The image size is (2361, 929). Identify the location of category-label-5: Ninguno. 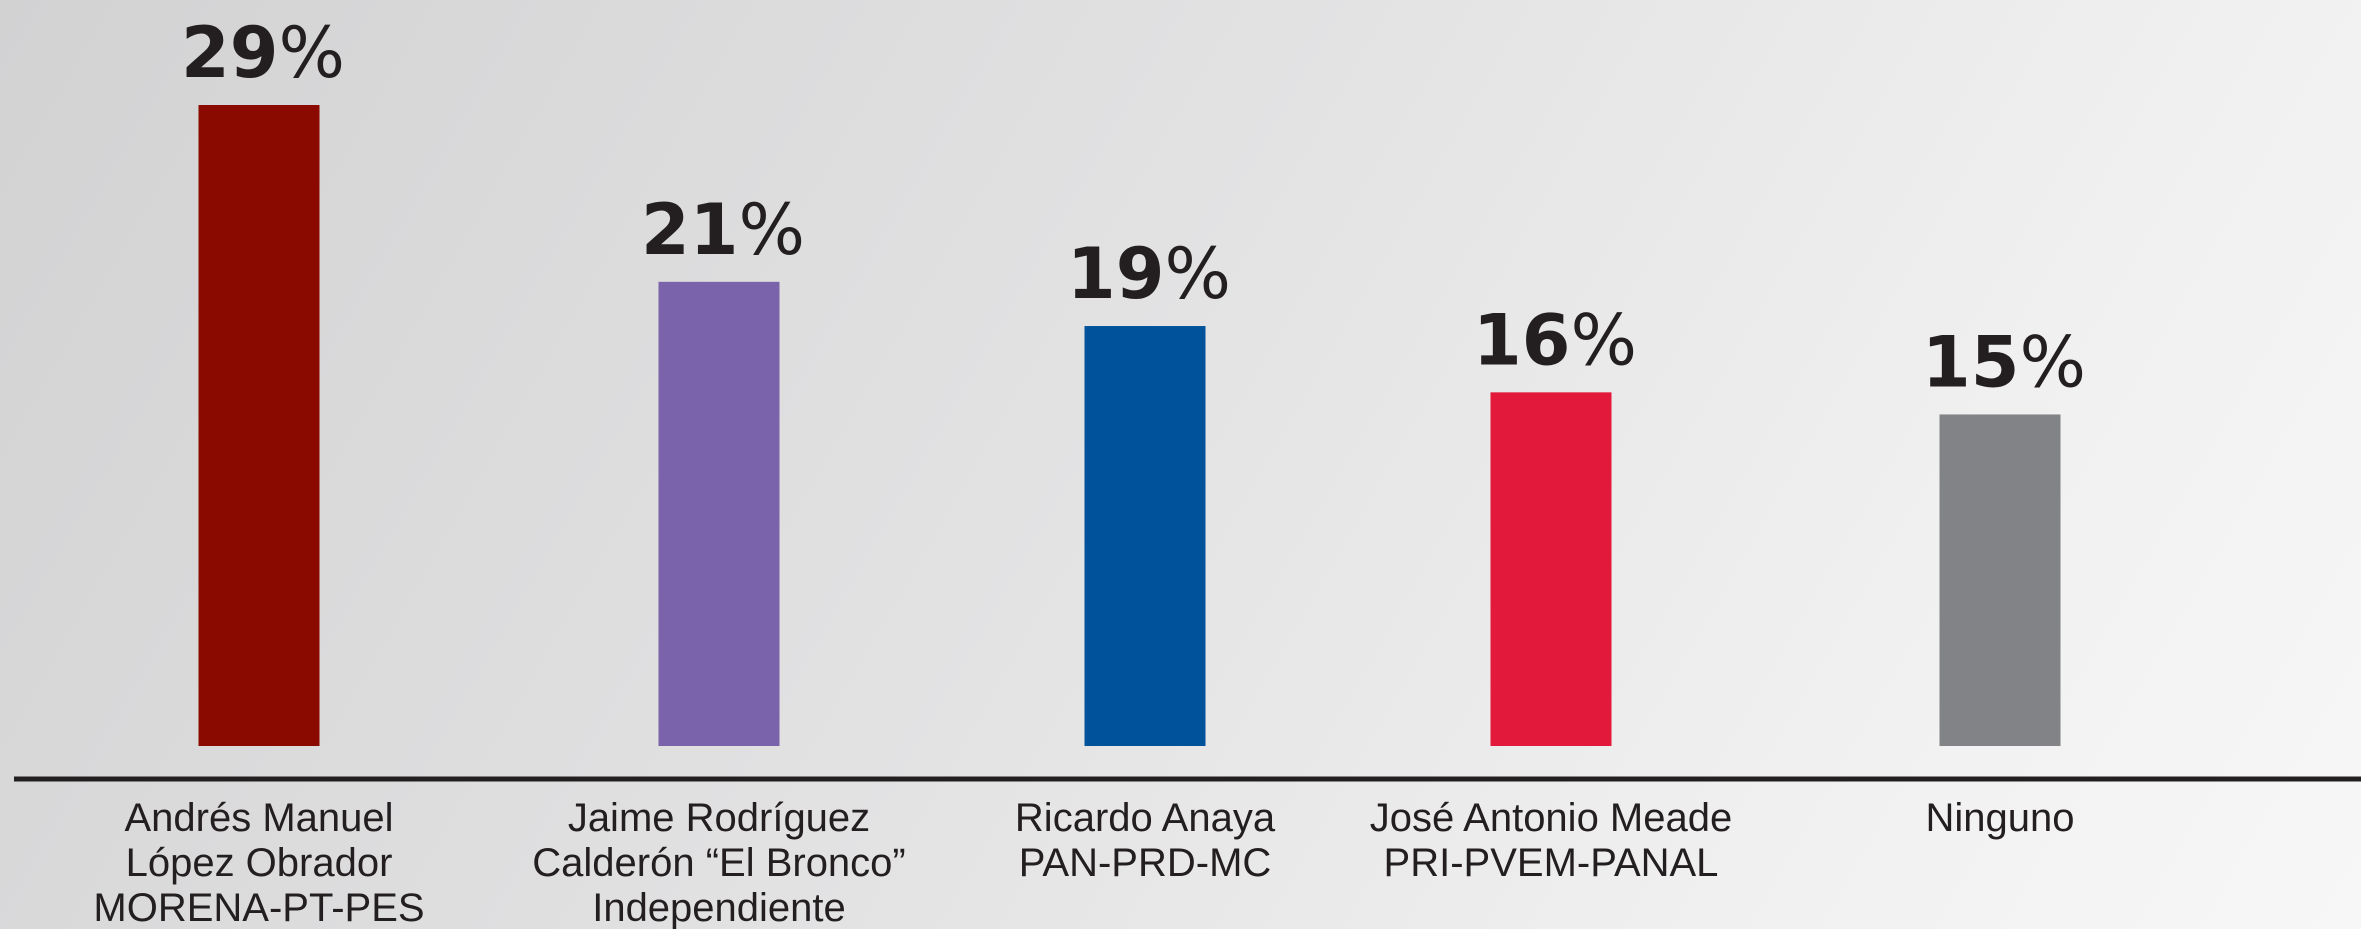
(1999, 818).